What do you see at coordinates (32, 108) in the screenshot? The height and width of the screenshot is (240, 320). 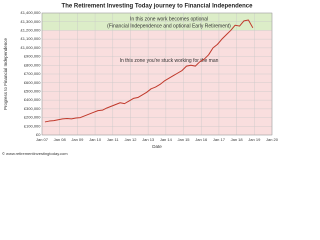 I see `y-tick-label: £300,000` at bounding box center [32, 108].